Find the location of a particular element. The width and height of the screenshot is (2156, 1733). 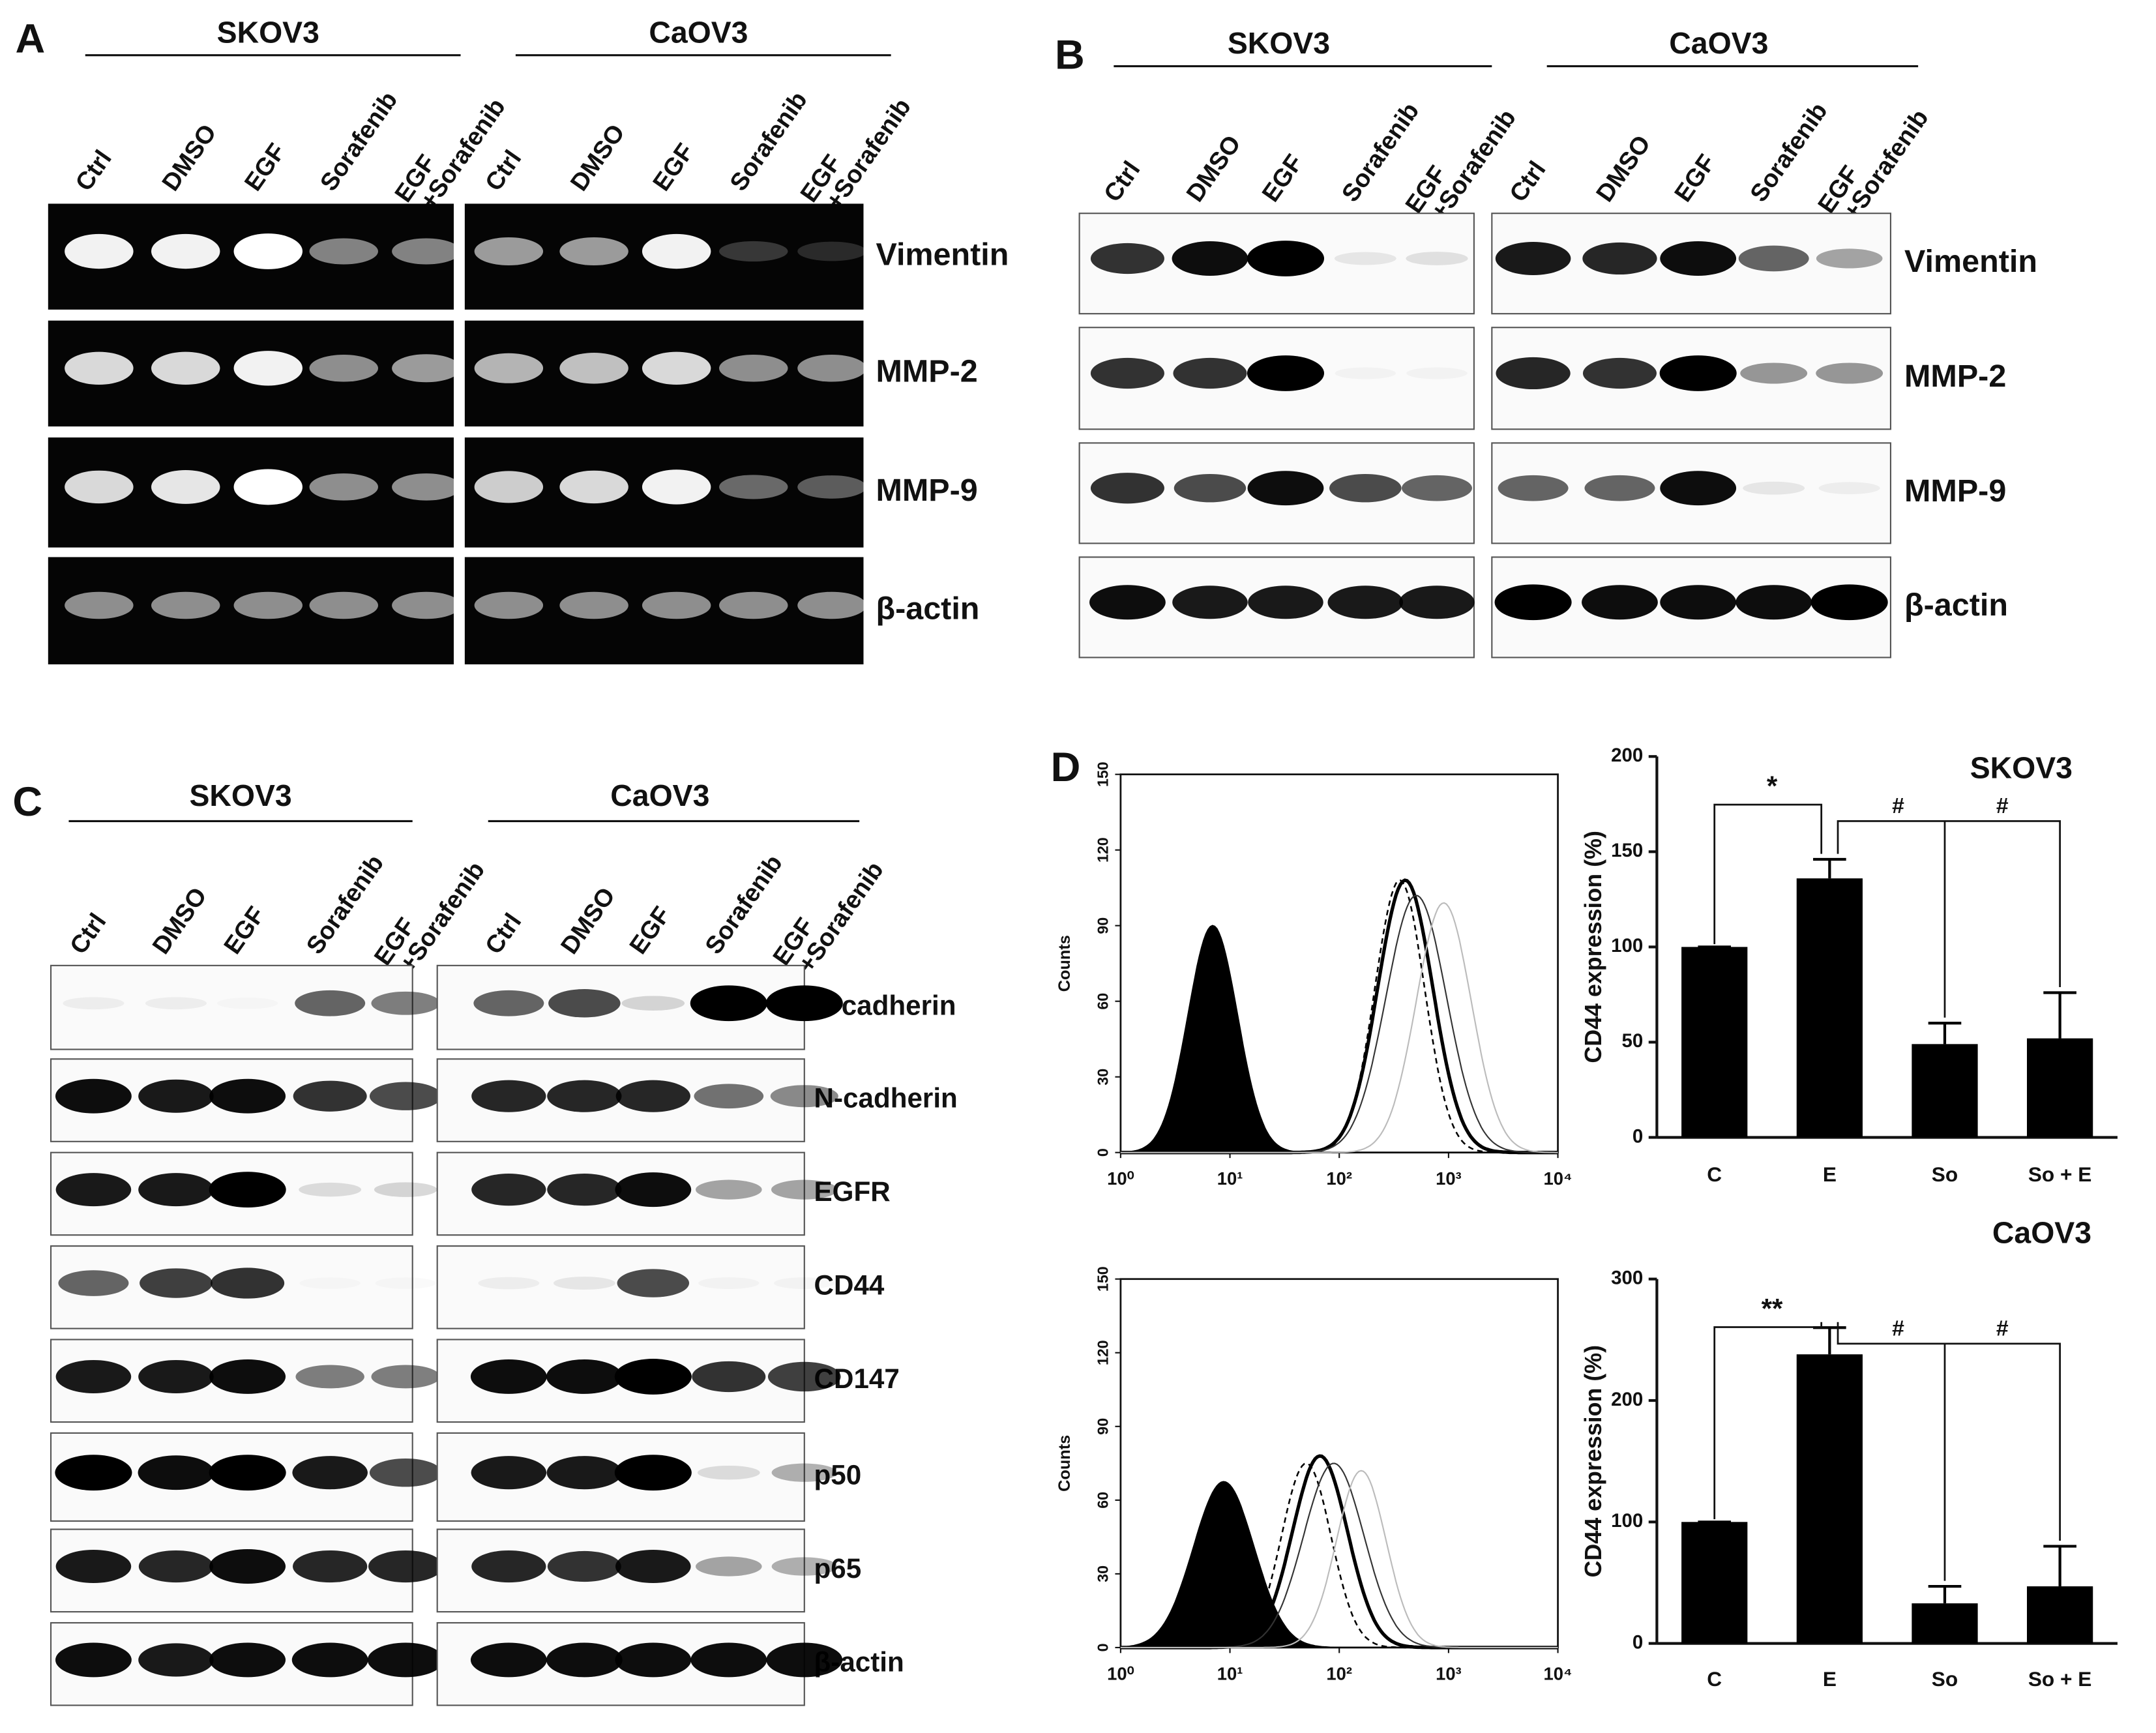

row-label: EGFR is located at coordinates (852, 1191).